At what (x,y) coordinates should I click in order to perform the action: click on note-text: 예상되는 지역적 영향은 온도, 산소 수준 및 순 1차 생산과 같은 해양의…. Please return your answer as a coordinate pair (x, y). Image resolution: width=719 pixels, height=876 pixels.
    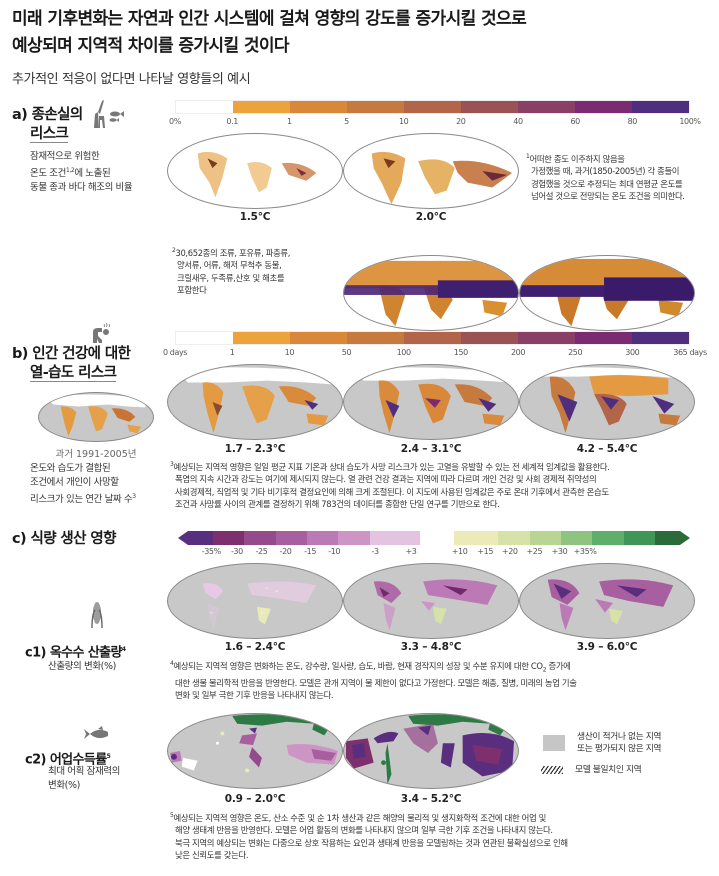
    Looking at the image, I should click on (359, 817).